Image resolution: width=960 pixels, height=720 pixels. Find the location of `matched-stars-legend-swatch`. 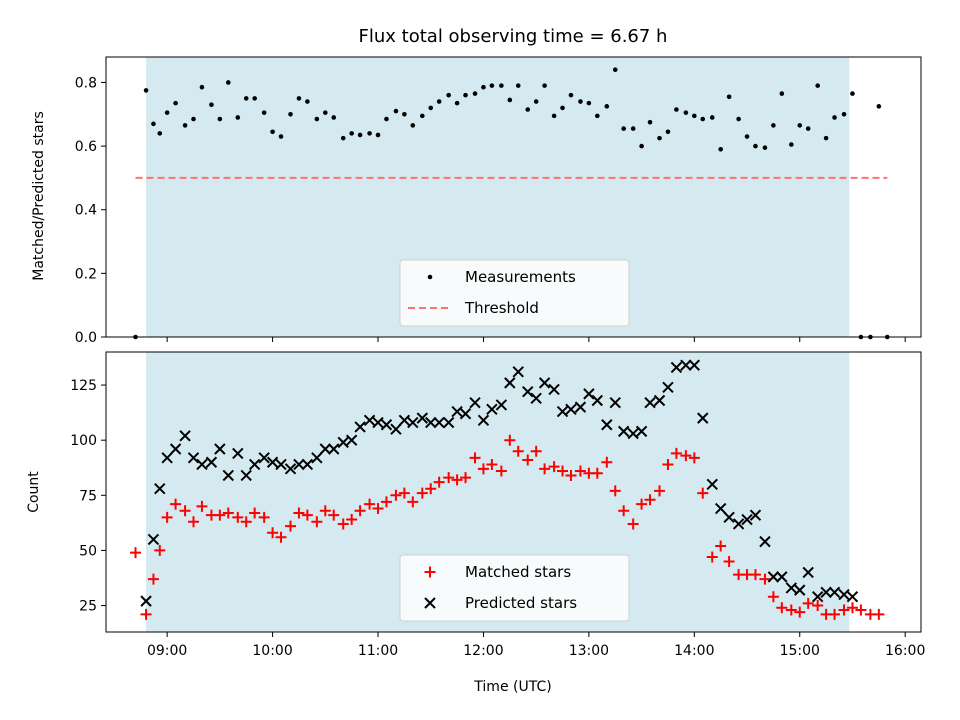

matched-stars-legend-swatch is located at coordinates (430, 572).